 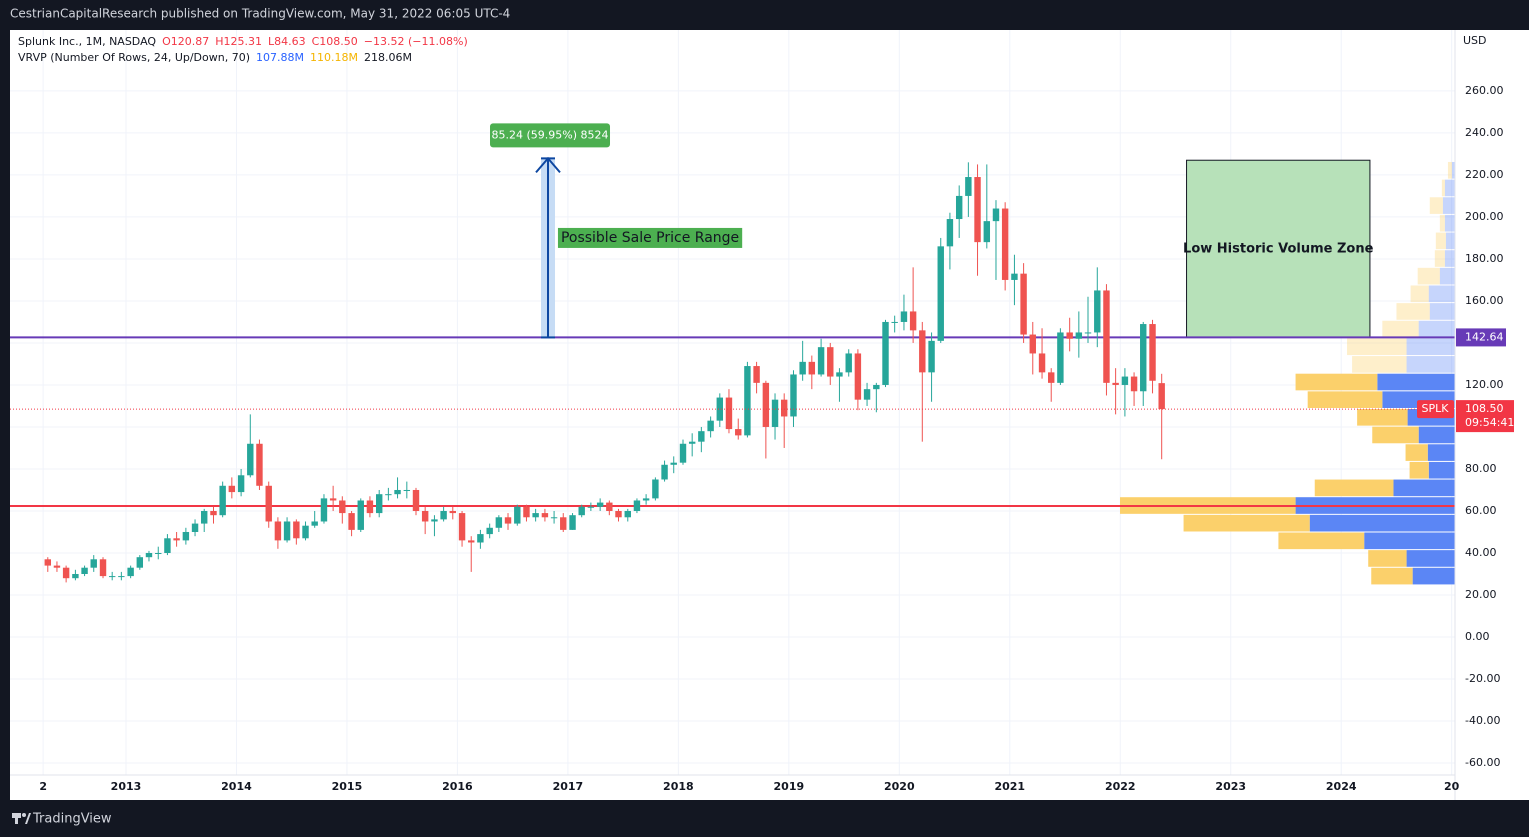 What do you see at coordinates (1278, 249) in the screenshot?
I see `zone-label: Low Historic Volume Zone` at bounding box center [1278, 249].